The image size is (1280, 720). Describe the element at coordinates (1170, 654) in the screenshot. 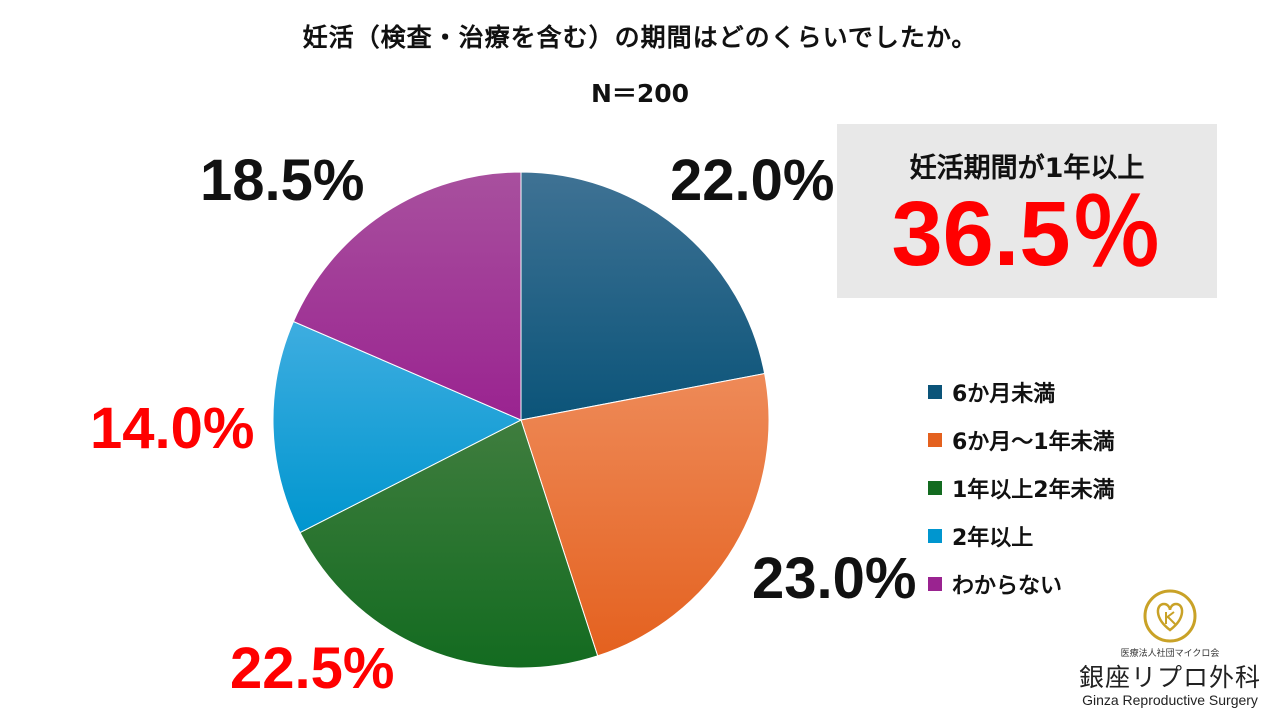

I see `logo-org-name: 医療法人社団マイクロ会` at that location.